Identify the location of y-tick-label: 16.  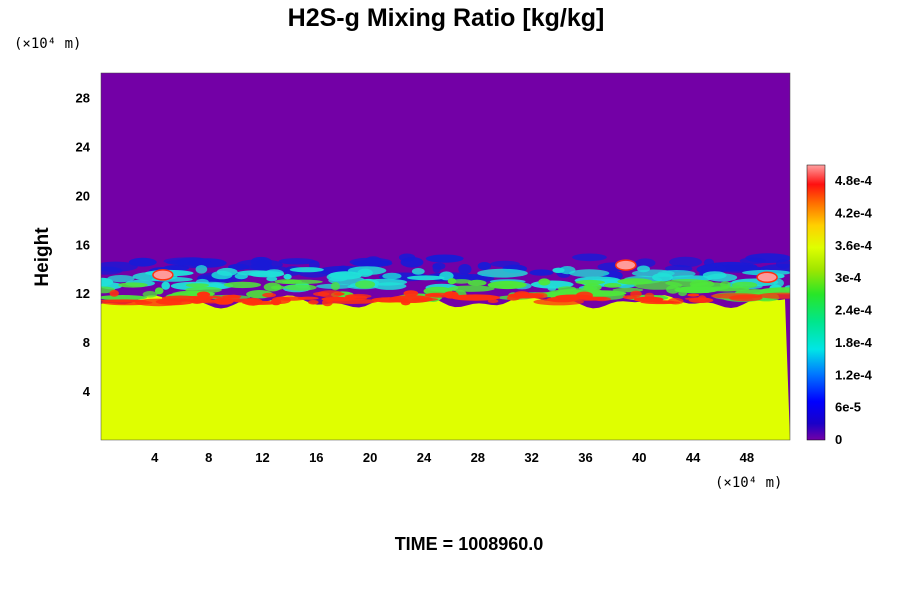
(83, 244).